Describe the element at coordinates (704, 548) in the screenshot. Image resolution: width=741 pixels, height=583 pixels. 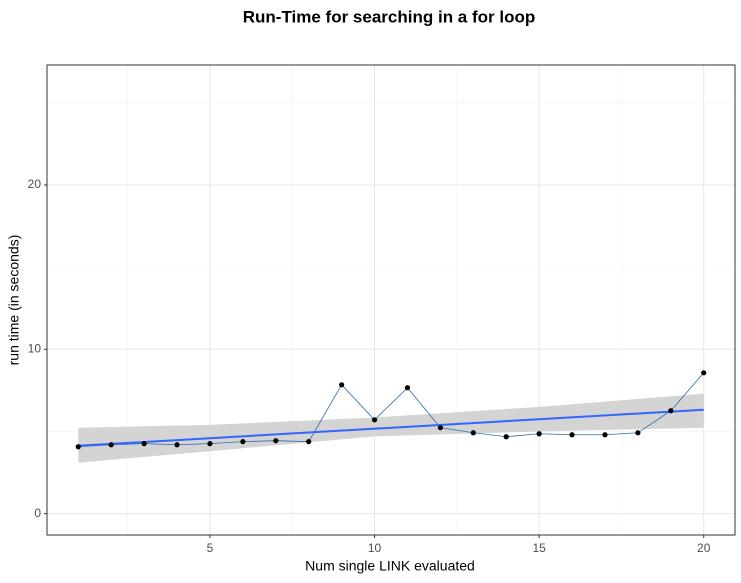
I see `x-tick-label: 20` at that location.